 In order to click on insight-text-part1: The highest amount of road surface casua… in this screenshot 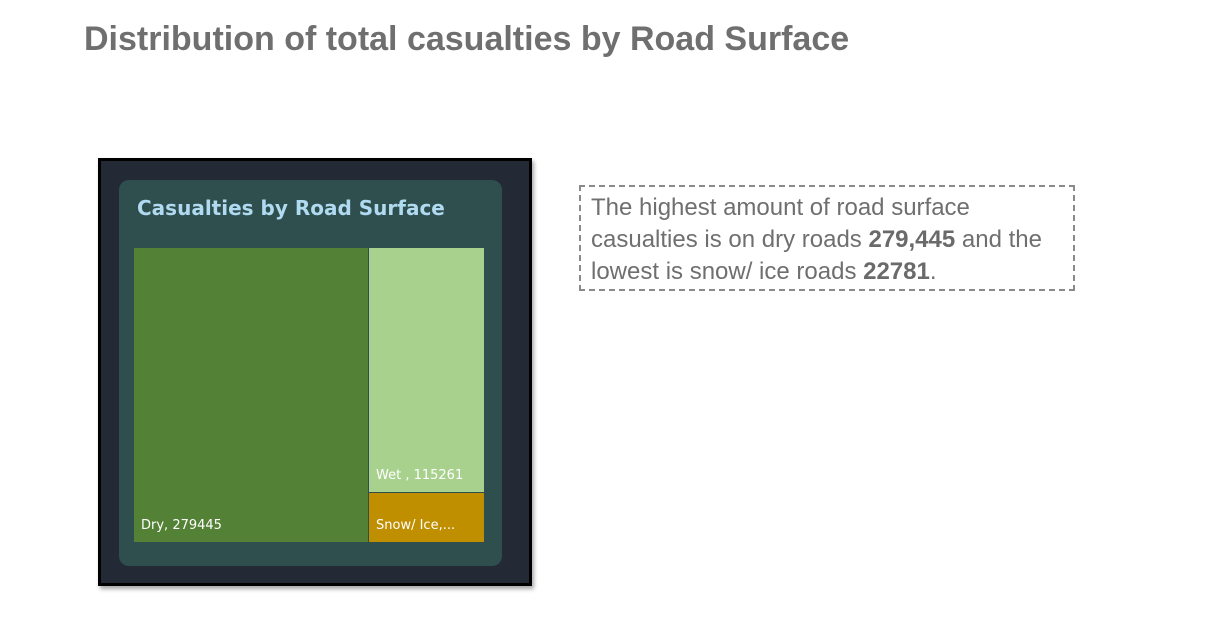, I will do `click(780, 223)`.